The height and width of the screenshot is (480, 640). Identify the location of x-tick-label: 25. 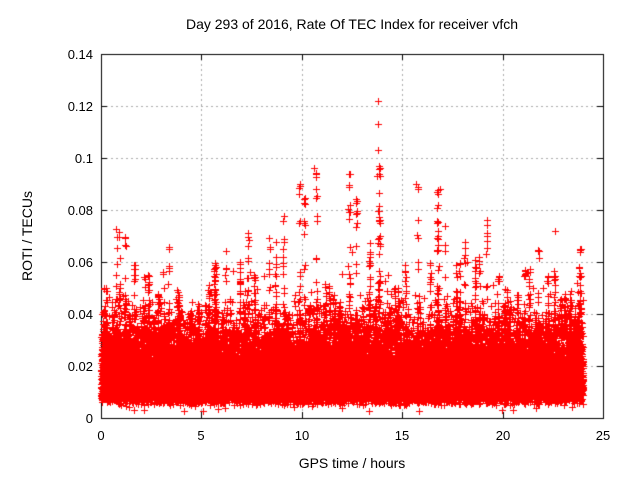
(603, 435).